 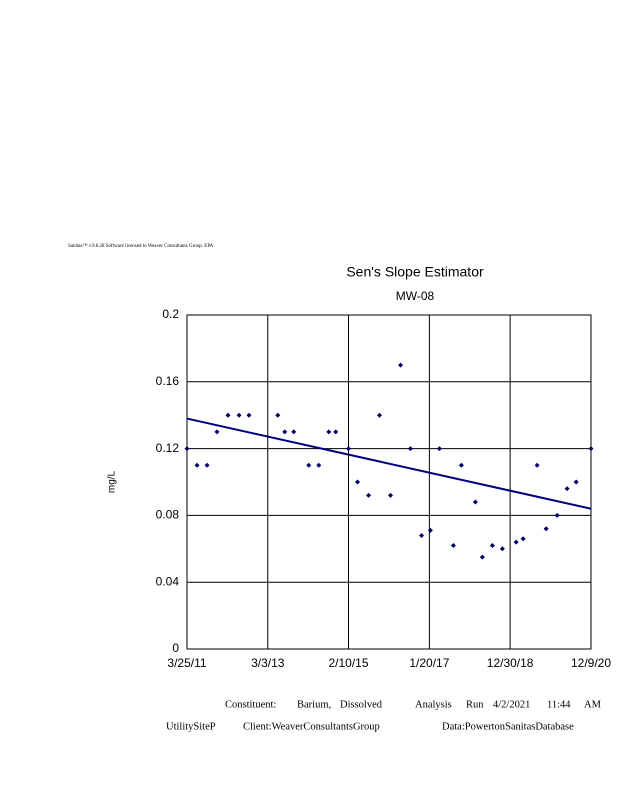 I want to click on footer-text: Constituent:, so click(x=250, y=704).